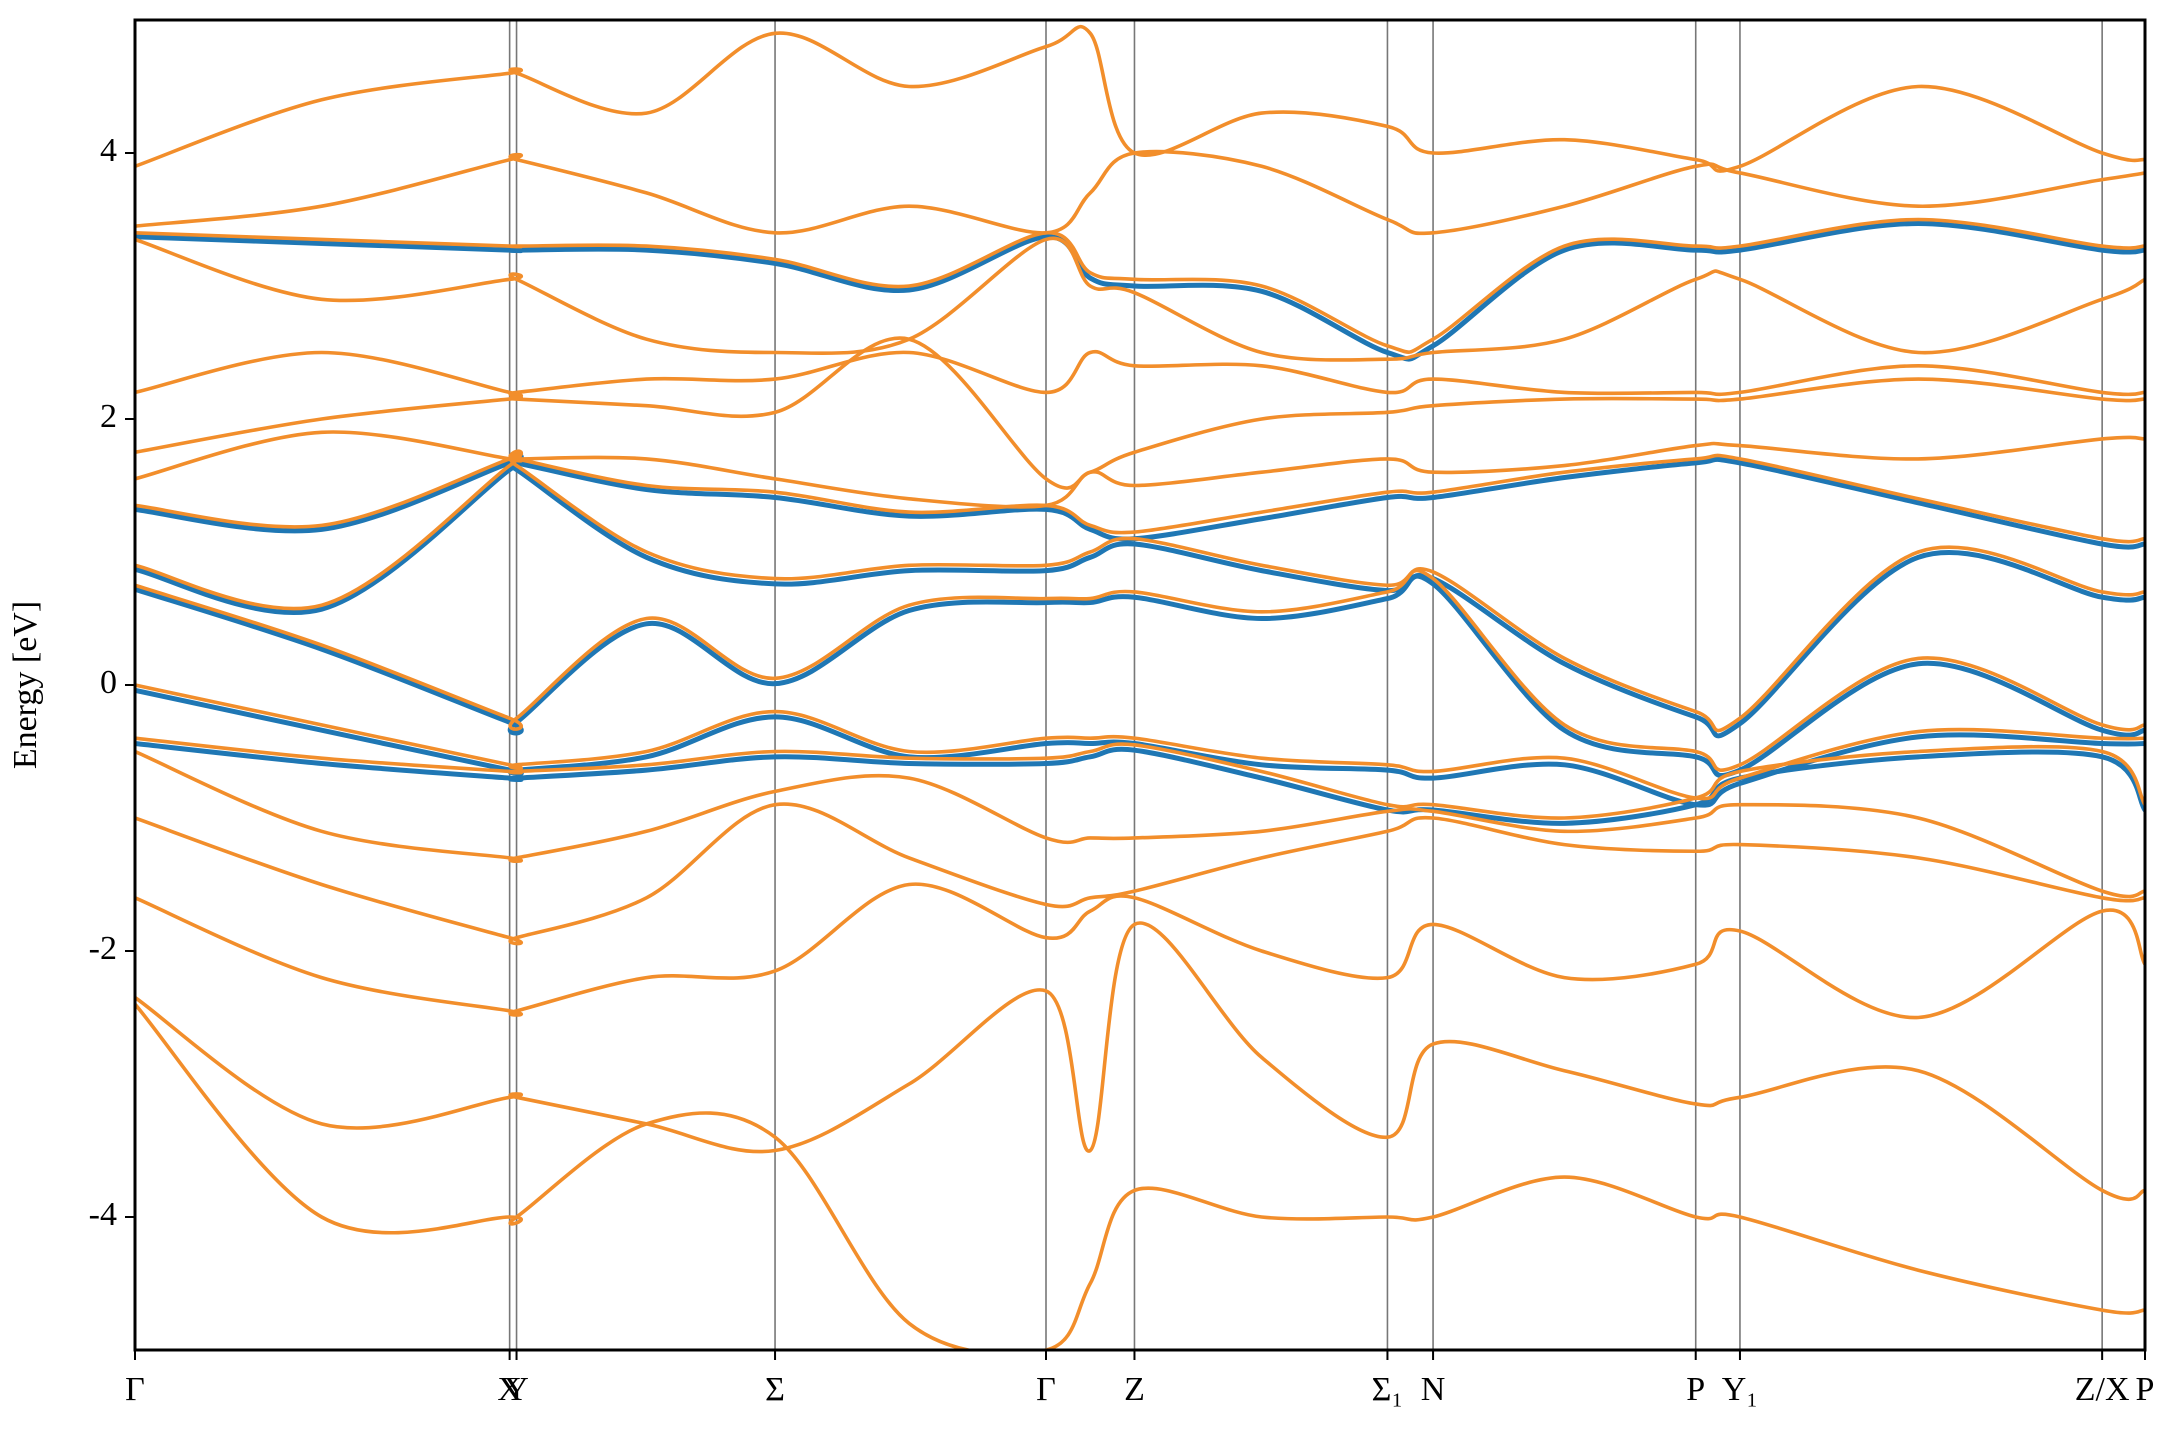  What do you see at coordinates (2102, 1389) in the screenshot?
I see `x-tick-label: Z/X` at bounding box center [2102, 1389].